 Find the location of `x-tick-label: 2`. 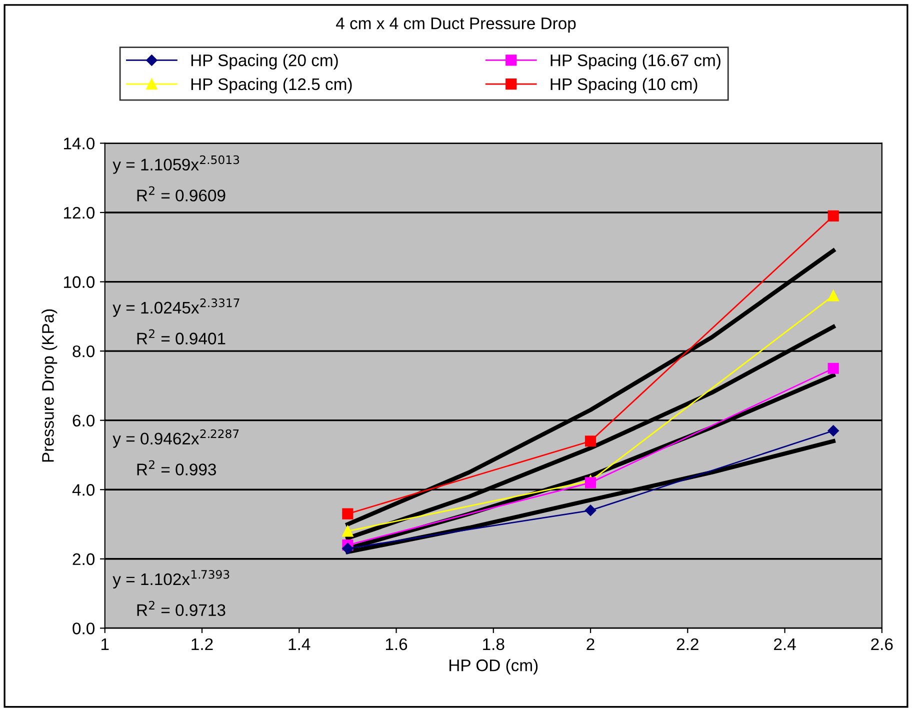

x-tick-label: 2 is located at coordinates (590, 644).